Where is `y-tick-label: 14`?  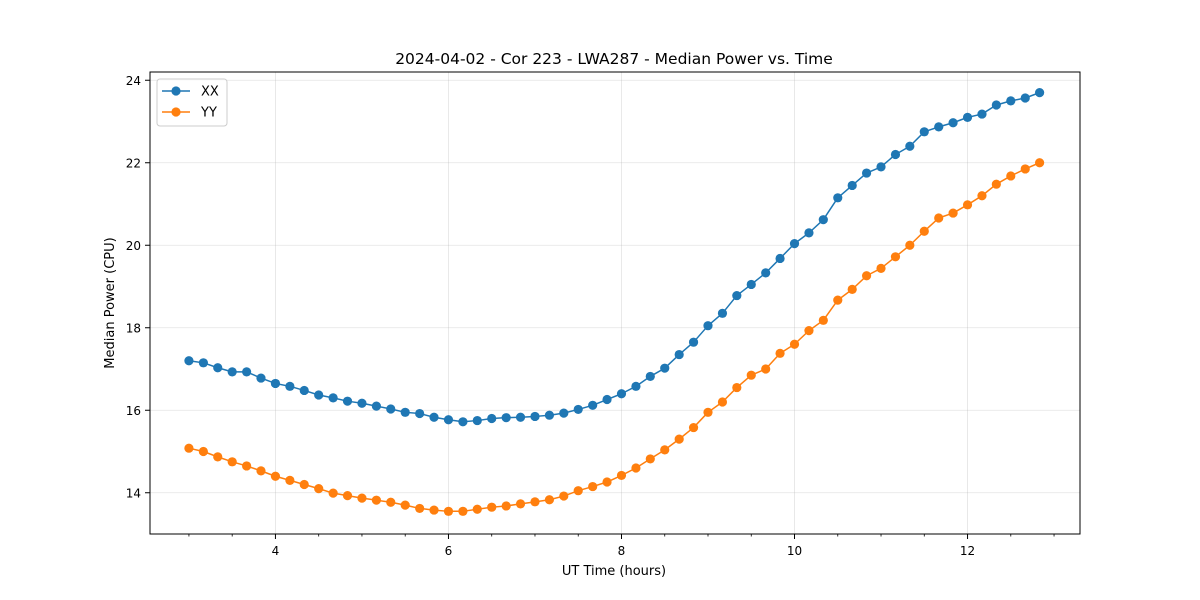 y-tick-label: 14 is located at coordinates (133, 493).